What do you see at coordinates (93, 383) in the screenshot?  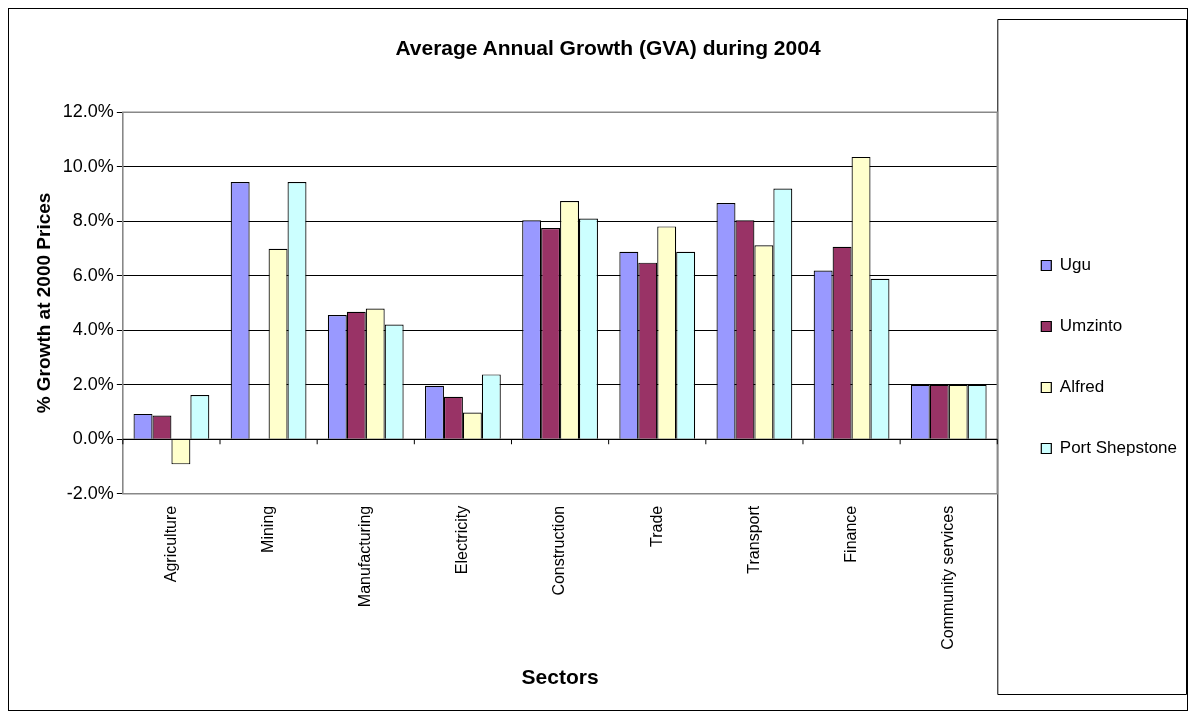 I see `y-tick-label: 2.0%` at bounding box center [93, 383].